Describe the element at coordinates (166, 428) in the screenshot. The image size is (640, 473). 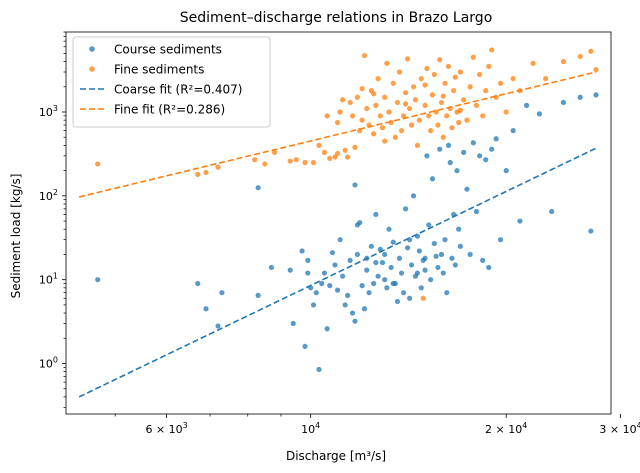
I see `x-tick-label-0: 6 × 103` at that location.